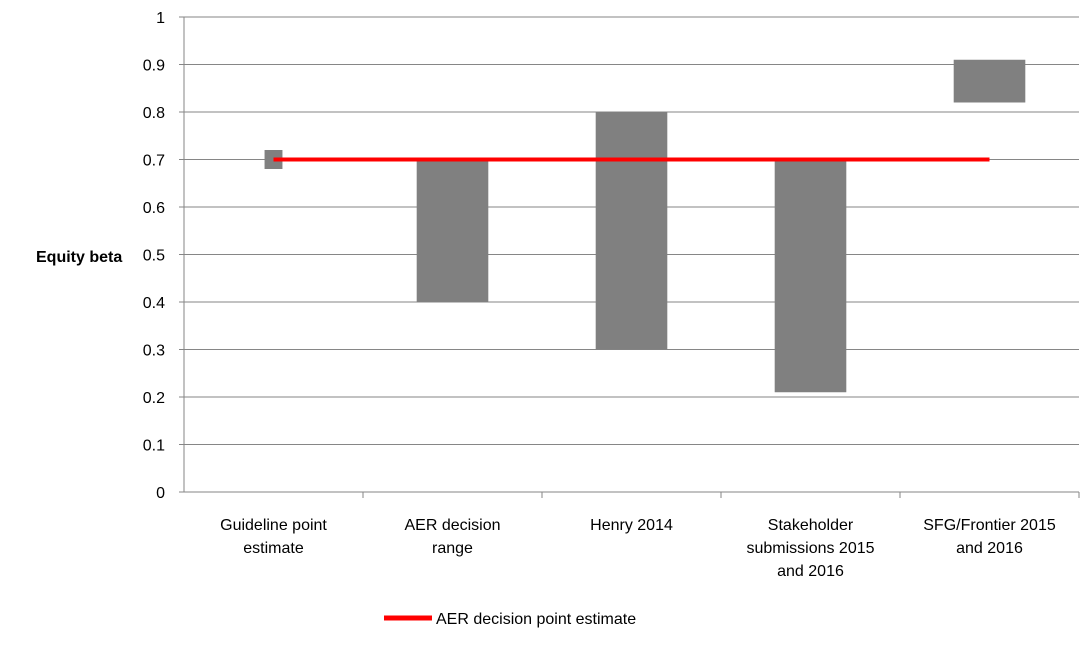 The height and width of the screenshot is (648, 1083). Describe the element at coordinates (79, 257) in the screenshot. I see `y-axis-title: Equity beta` at that location.